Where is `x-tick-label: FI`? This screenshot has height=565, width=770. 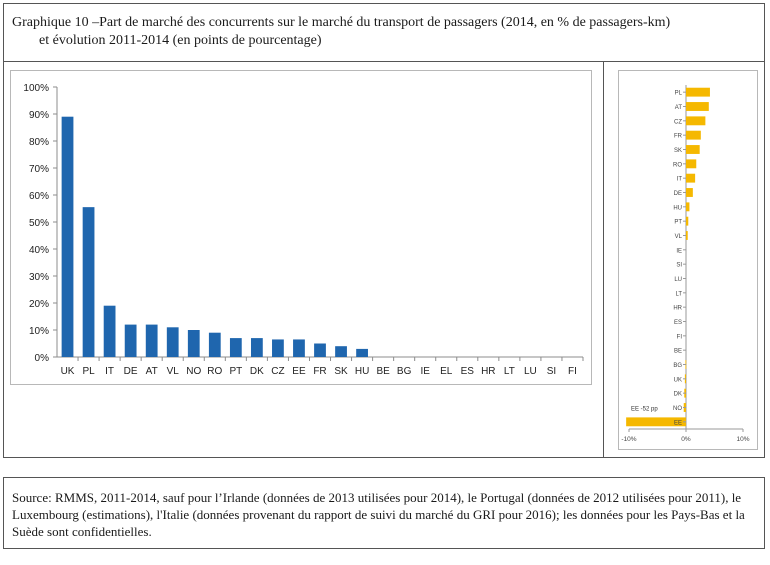
x-tick-label: FI is located at coordinates (572, 371).